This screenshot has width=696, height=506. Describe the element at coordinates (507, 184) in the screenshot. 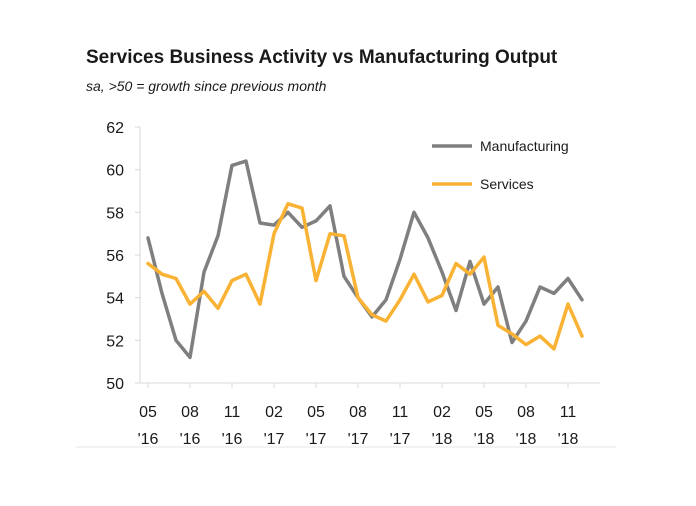

I see `legend-label-services: Services` at that location.